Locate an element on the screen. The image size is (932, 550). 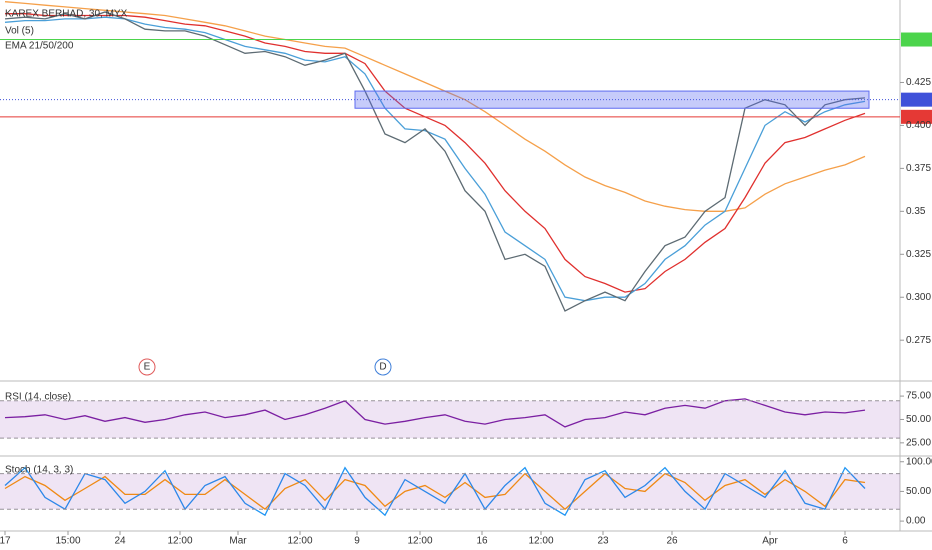
y-tick-label: 0.375 is located at coordinates (918, 168).